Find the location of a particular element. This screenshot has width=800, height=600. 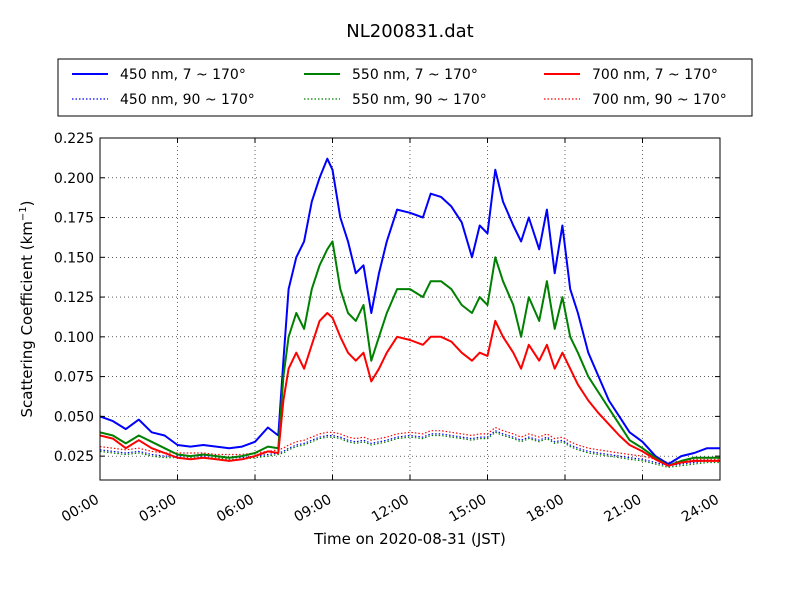

legend-label: 550 nm, 7 ~ 170° is located at coordinates (415, 75).